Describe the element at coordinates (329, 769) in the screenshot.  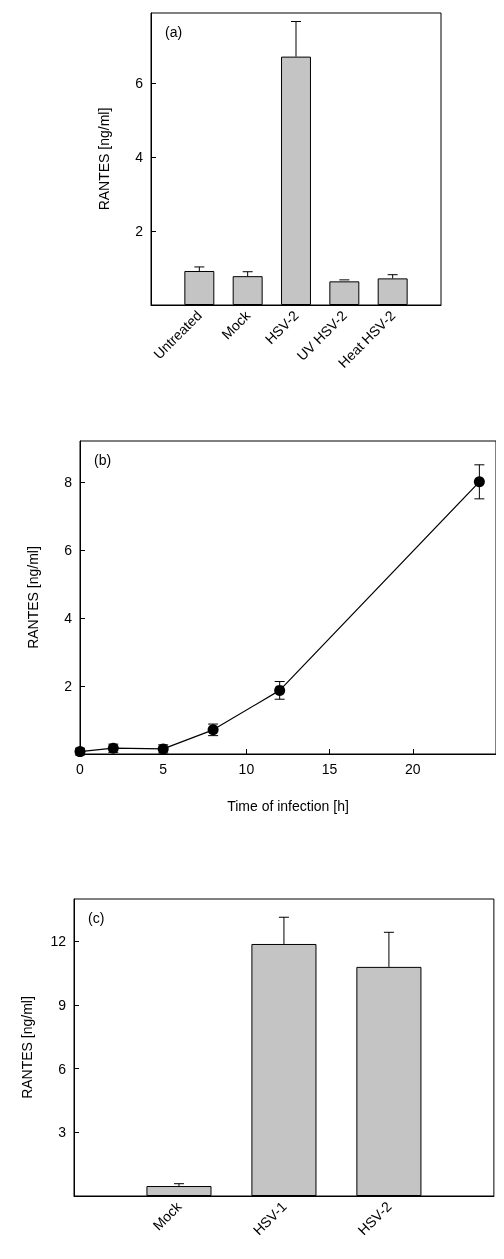
I see `x-tick-label: 15` at that location.